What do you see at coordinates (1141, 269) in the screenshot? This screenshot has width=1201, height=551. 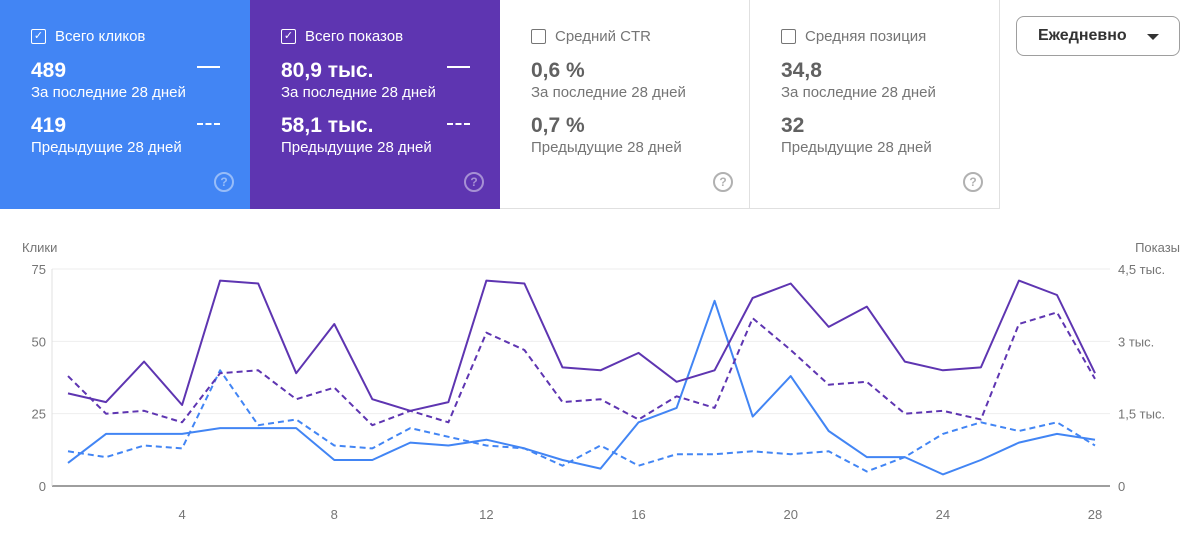 I see `y-tick-right: 4,5 тыс.` at bounding box center [1141, 269].